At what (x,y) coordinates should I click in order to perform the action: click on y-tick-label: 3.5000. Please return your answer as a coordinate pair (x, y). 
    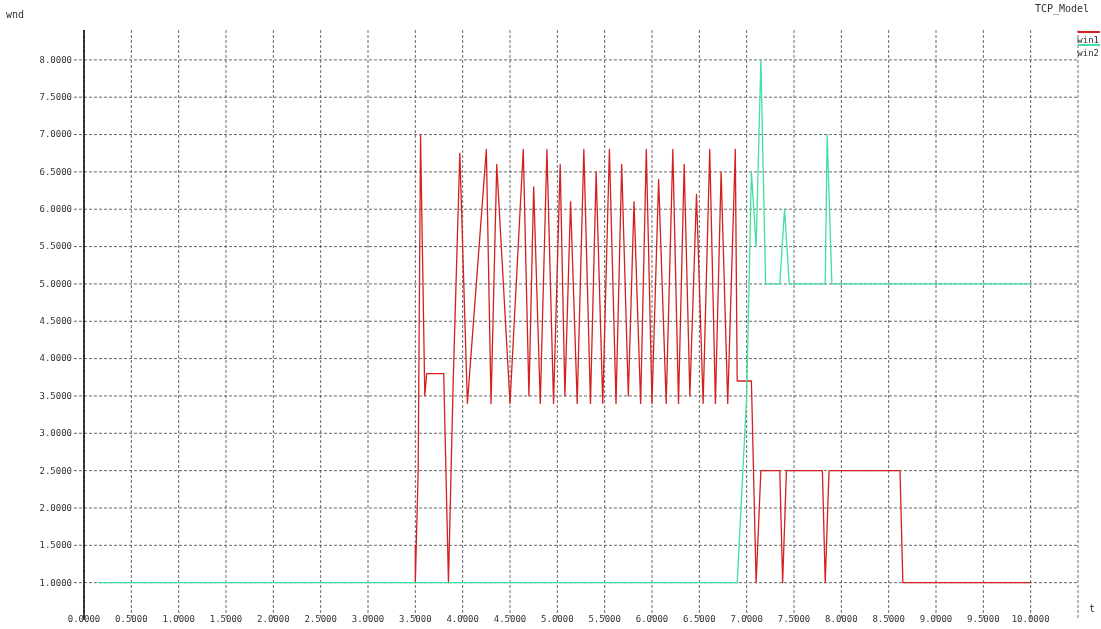
    Looking at the image, I should click on (55, 395).